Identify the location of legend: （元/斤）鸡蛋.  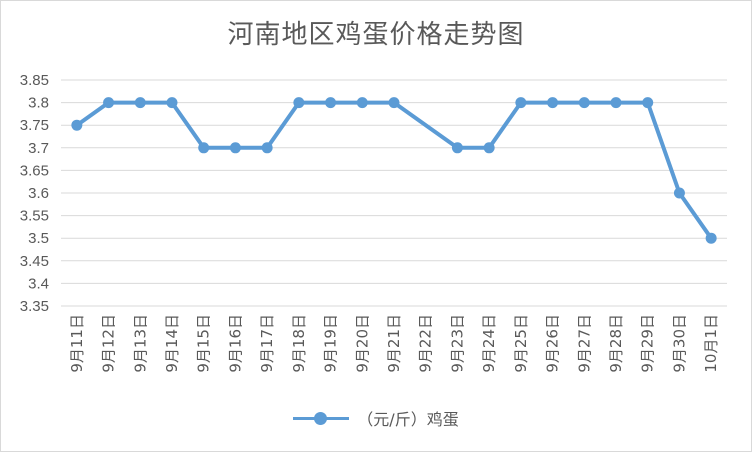
(376, 418).